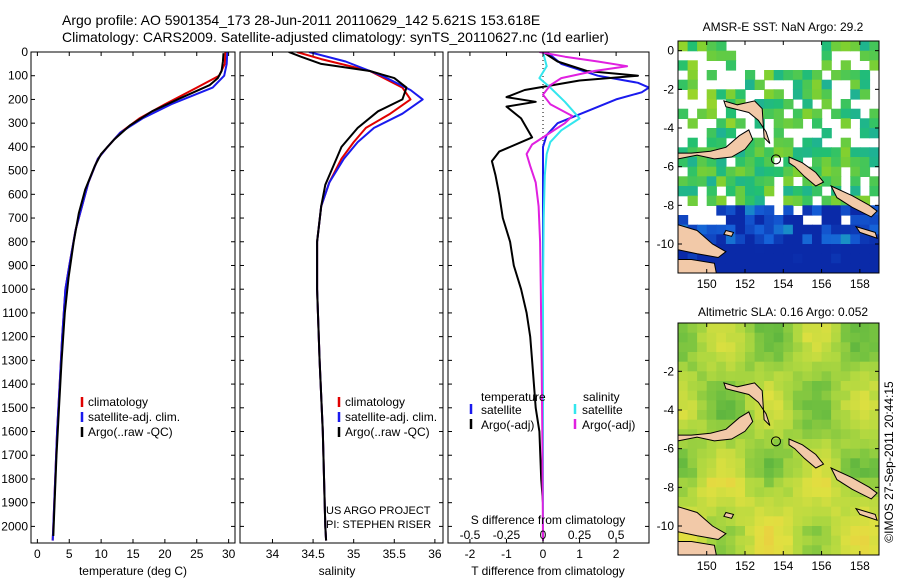 This screenshot has width=900, height=580. What do you see at coordinates (118, 402) in the screenshot?
I see `legend-label-climatology: climatology` at bounding box center [118, 402].